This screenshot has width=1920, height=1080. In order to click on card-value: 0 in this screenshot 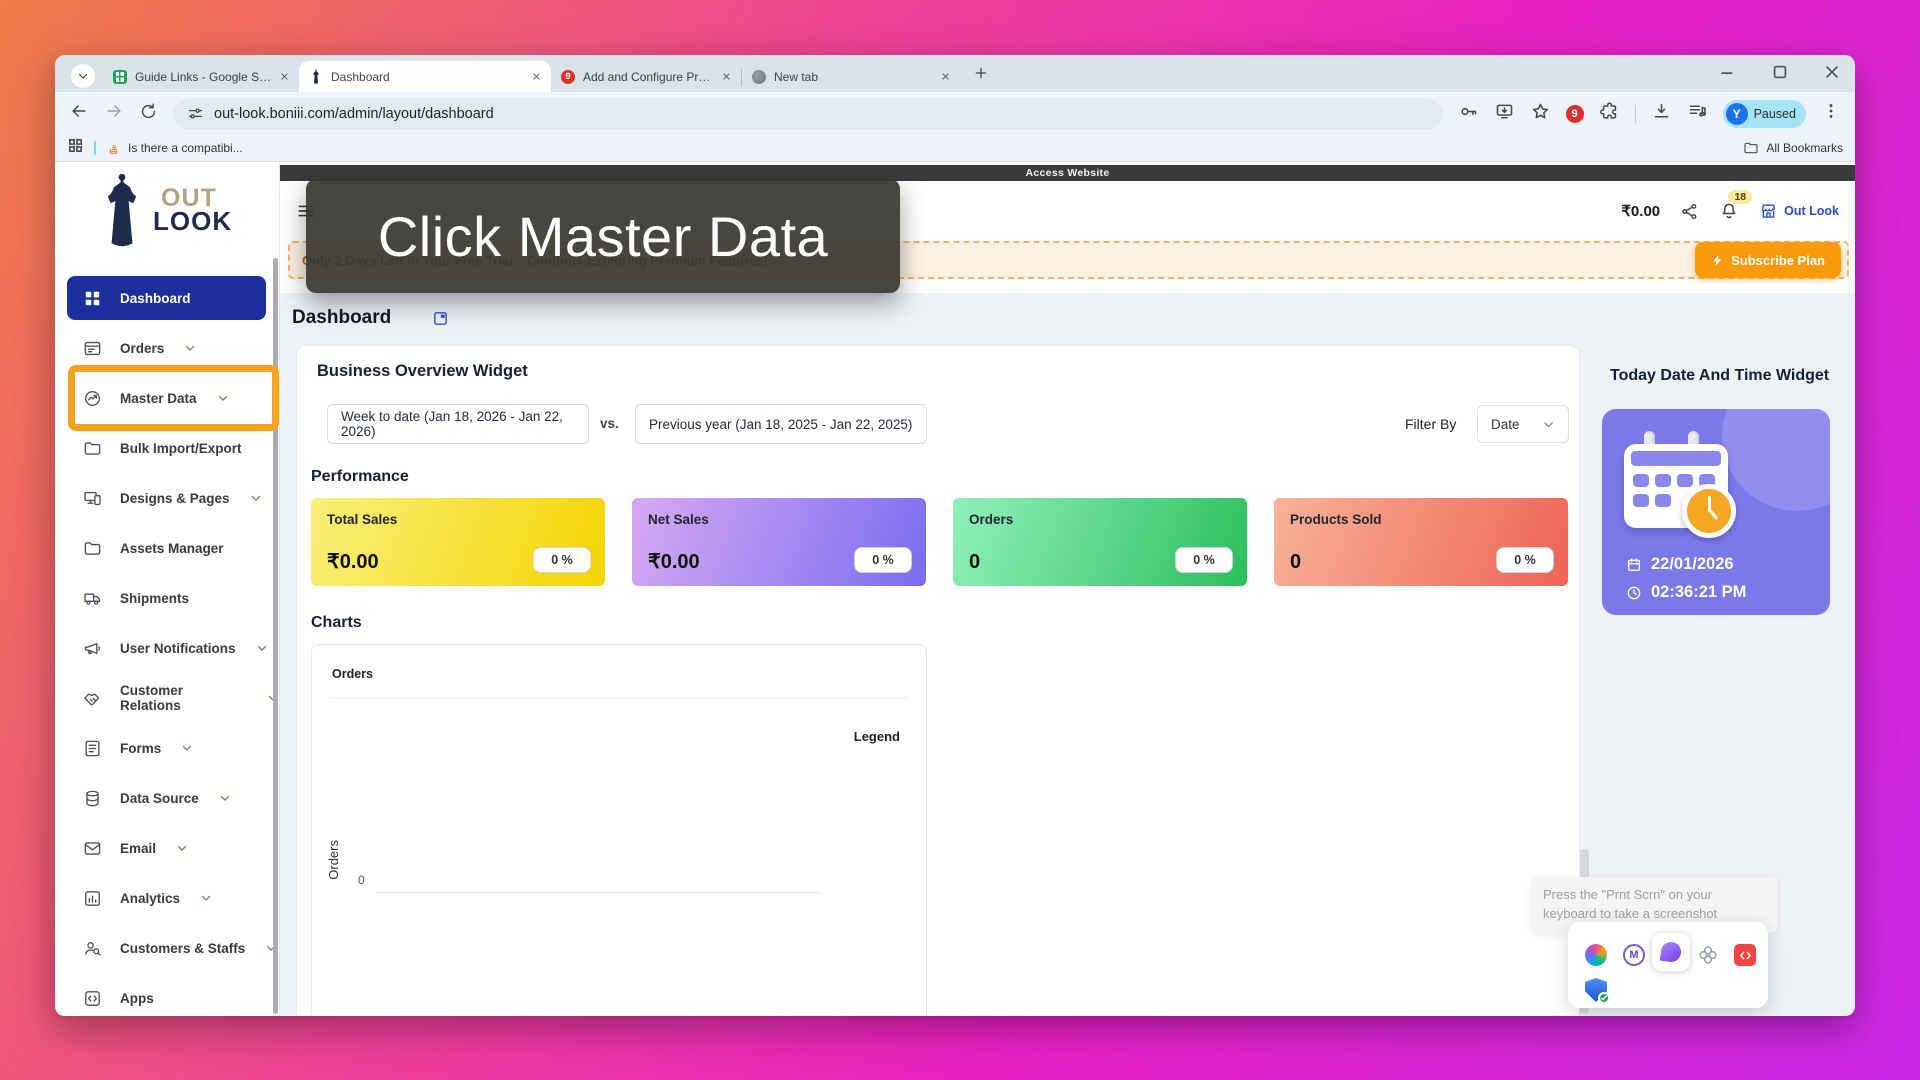, I will do `click(975, 562)`.